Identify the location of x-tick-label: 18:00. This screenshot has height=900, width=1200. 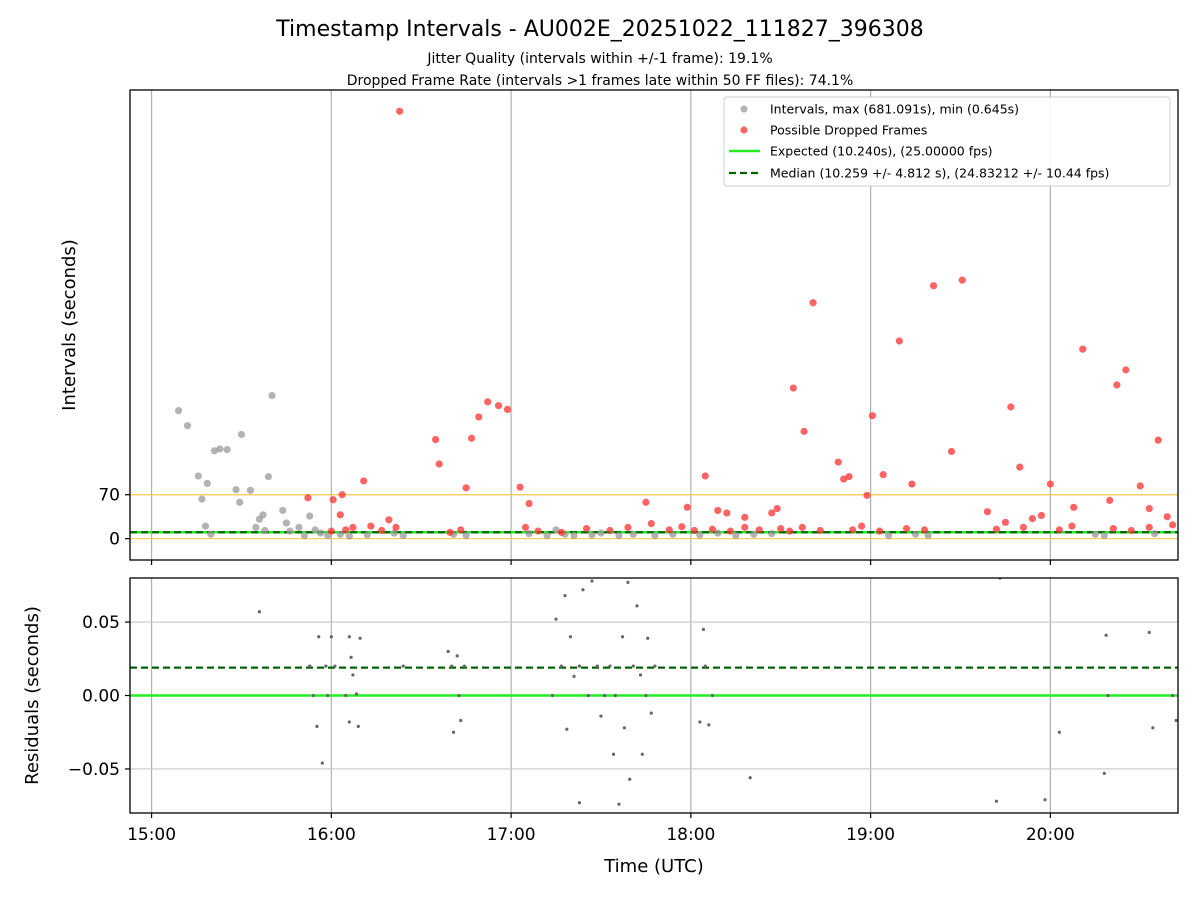
(690, 835).